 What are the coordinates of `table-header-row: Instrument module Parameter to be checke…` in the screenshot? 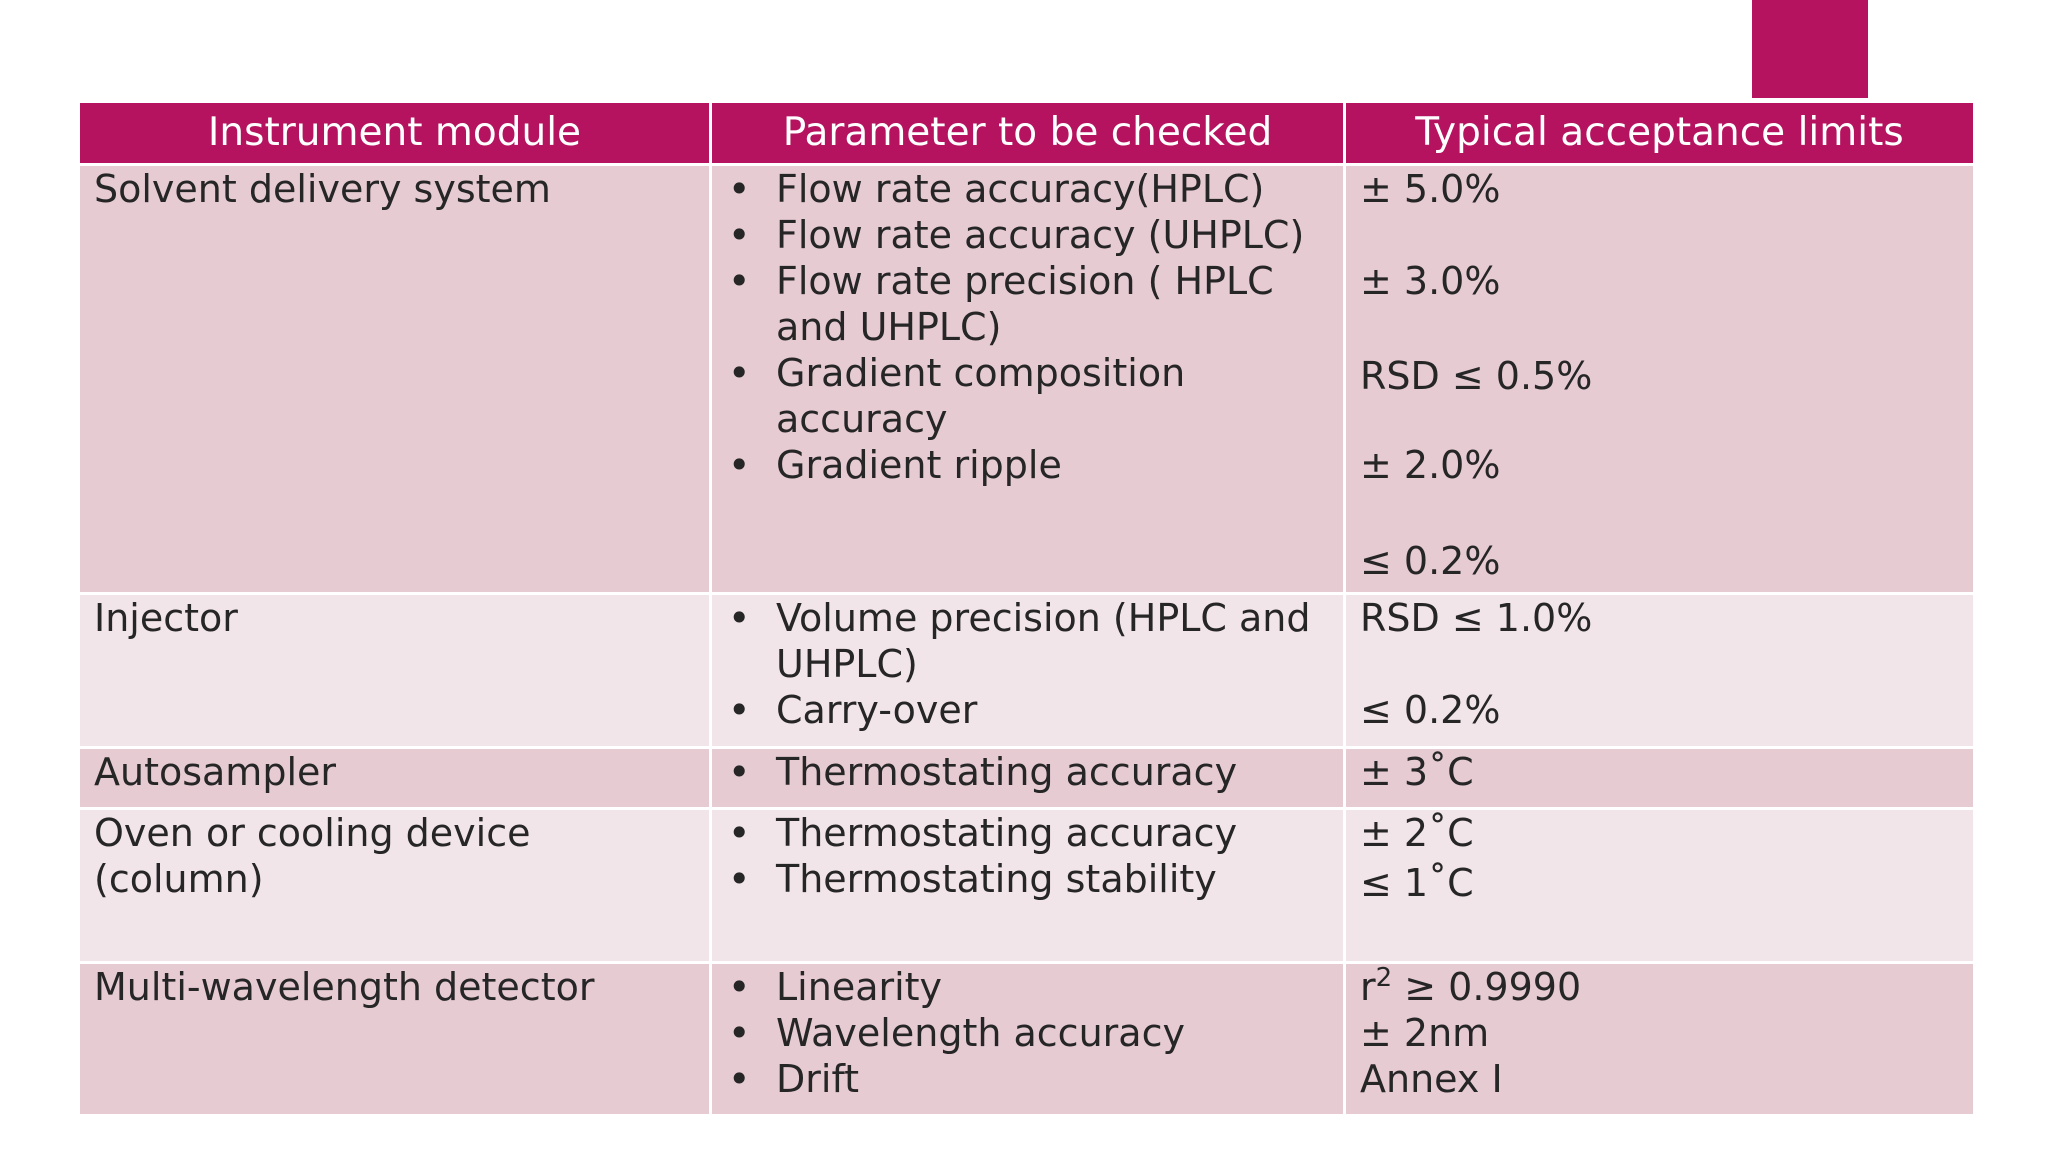 It's located at (1026, 133).